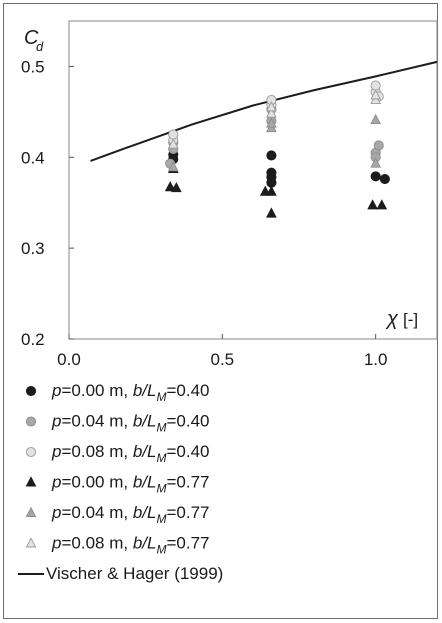 The image size is (442, 623). I want to click on legend-item: p=0.08 m, b/LM=0.77, so click(117, 545).